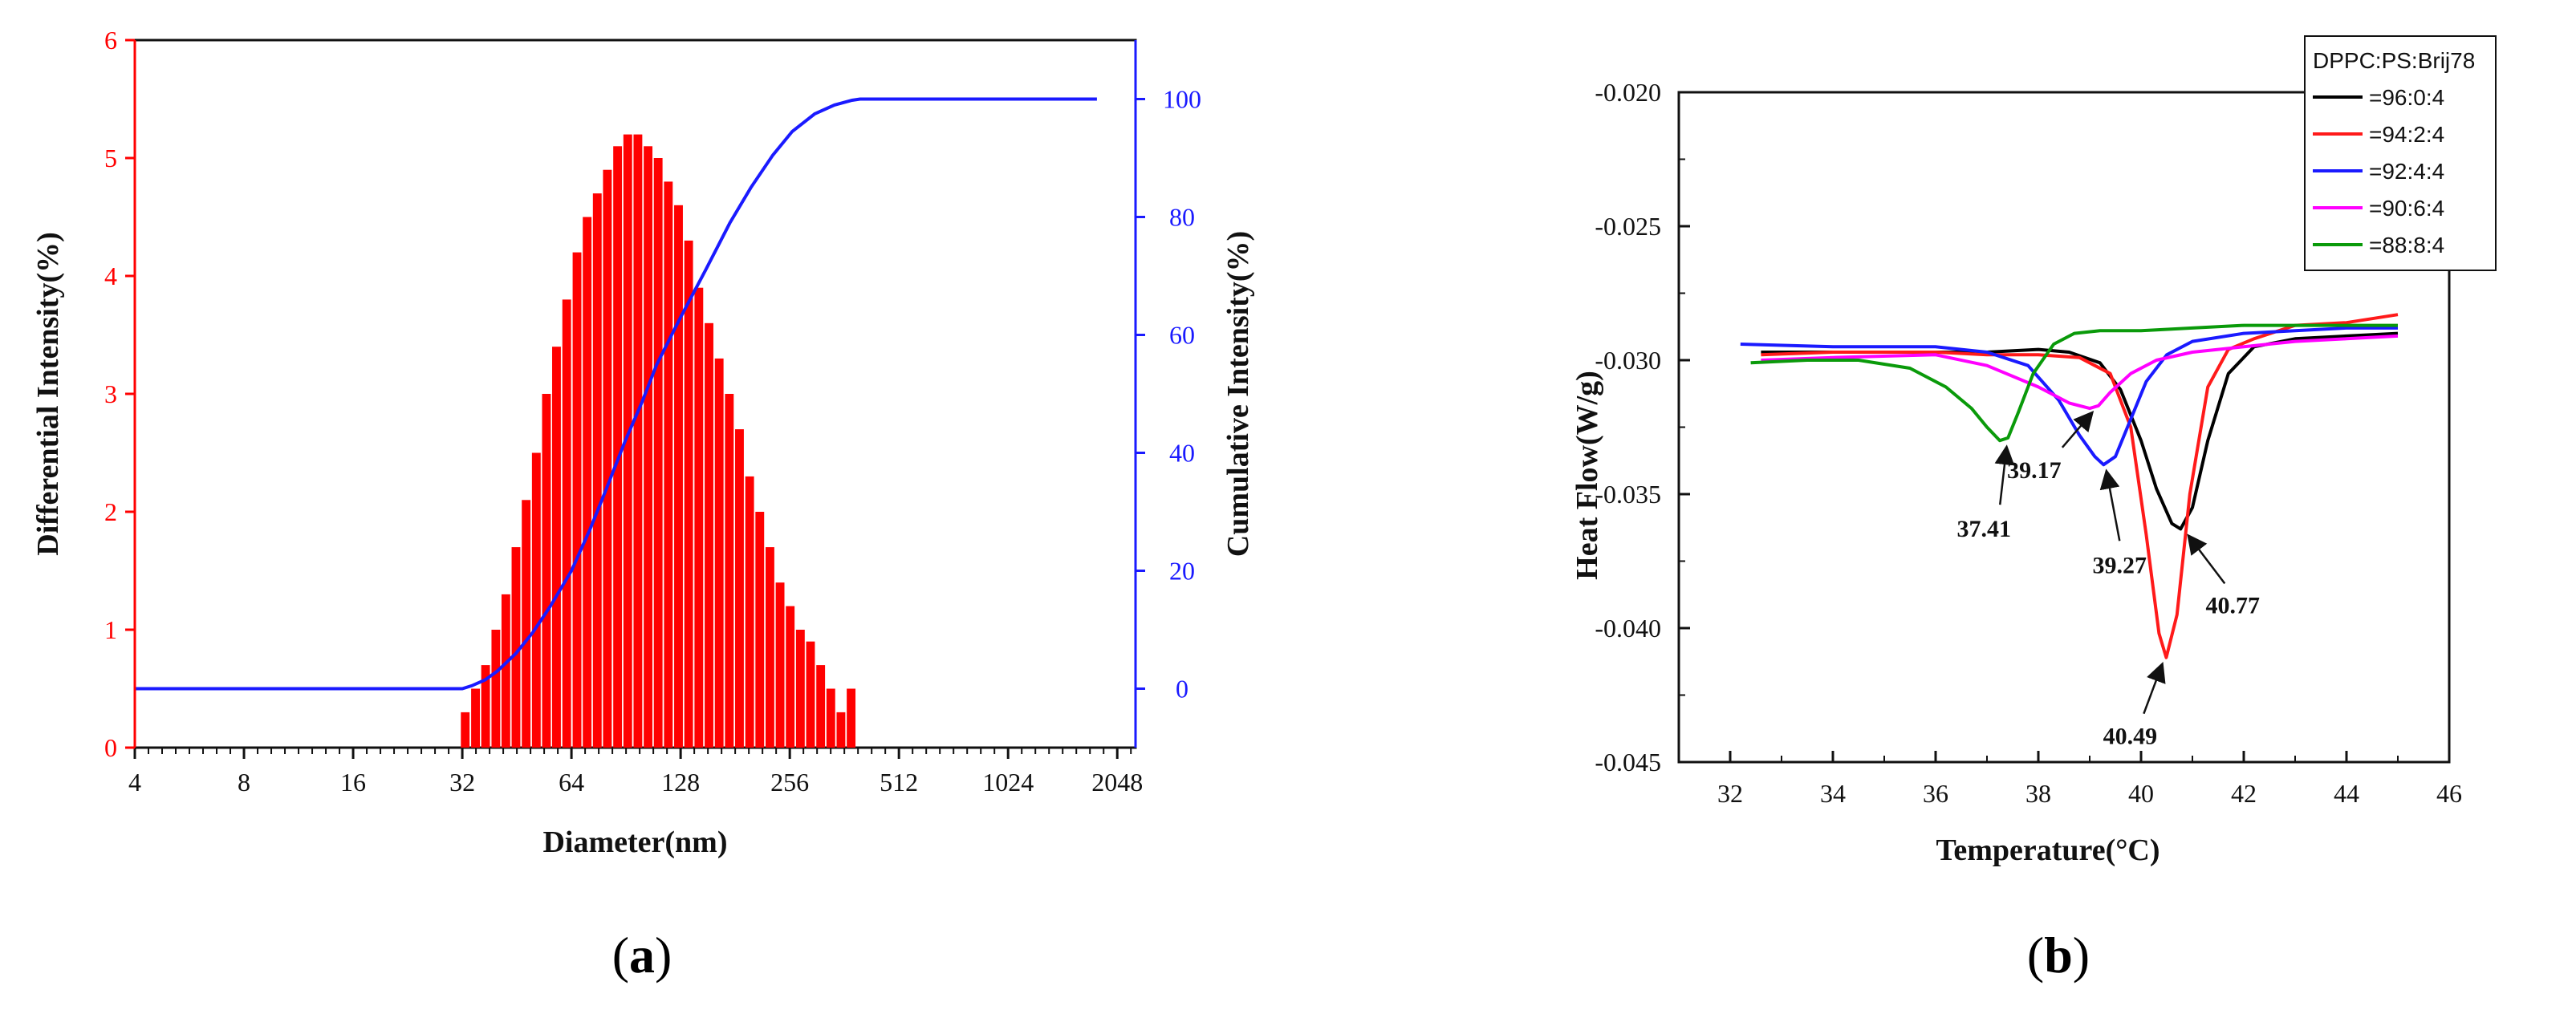 The width and height of the screenshot is (2576, 1030). What do you see at coordinates (1182, 335) in the screenshot?
I see `y2-tick-label: 60` at bounding box center [1182, 335].